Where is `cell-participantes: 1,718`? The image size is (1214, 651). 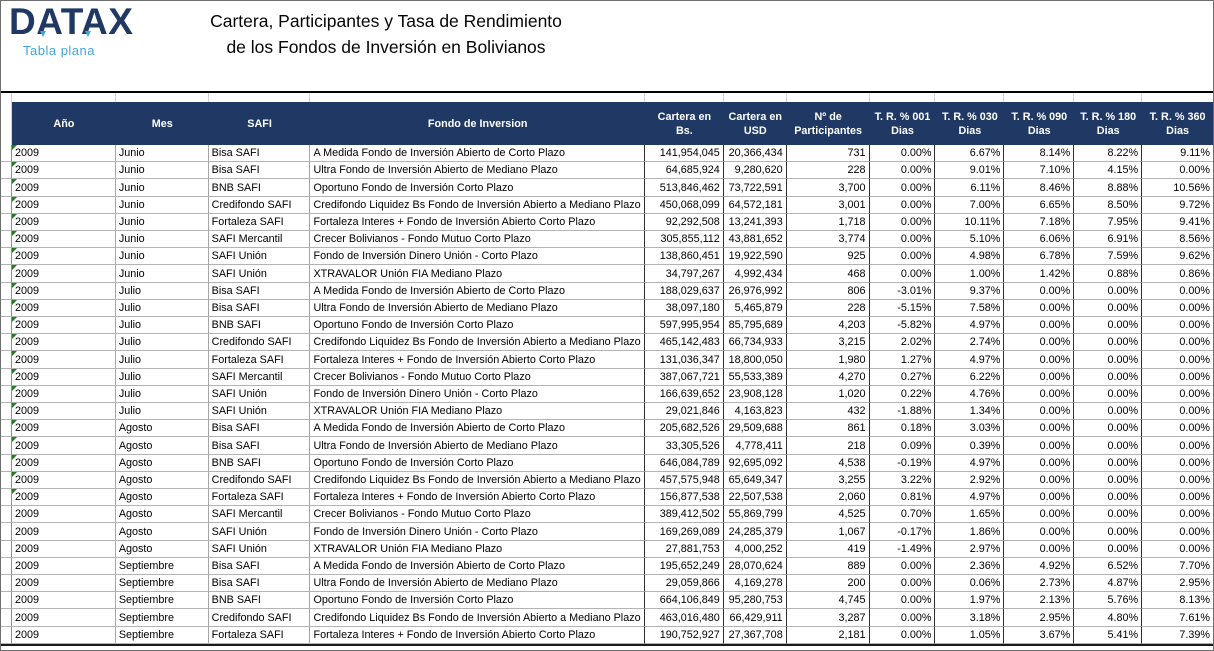
cell-participantes: 1,718 is located at coordinates (828, 222).